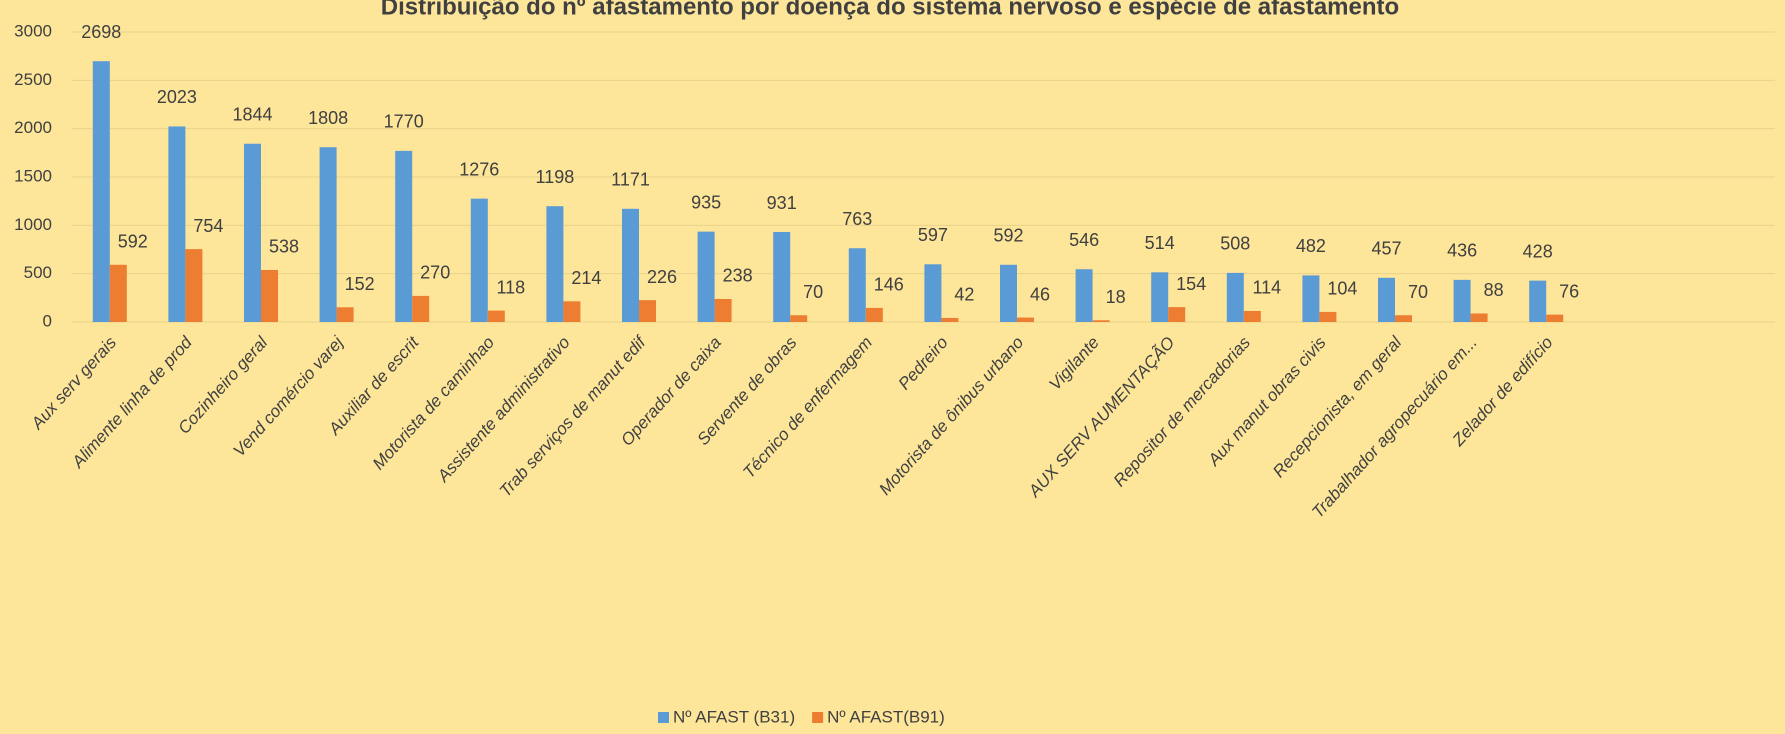 The height and width of the screenshot is (734, 1785). I want to click on data-label: 2023, so click(177, 97).